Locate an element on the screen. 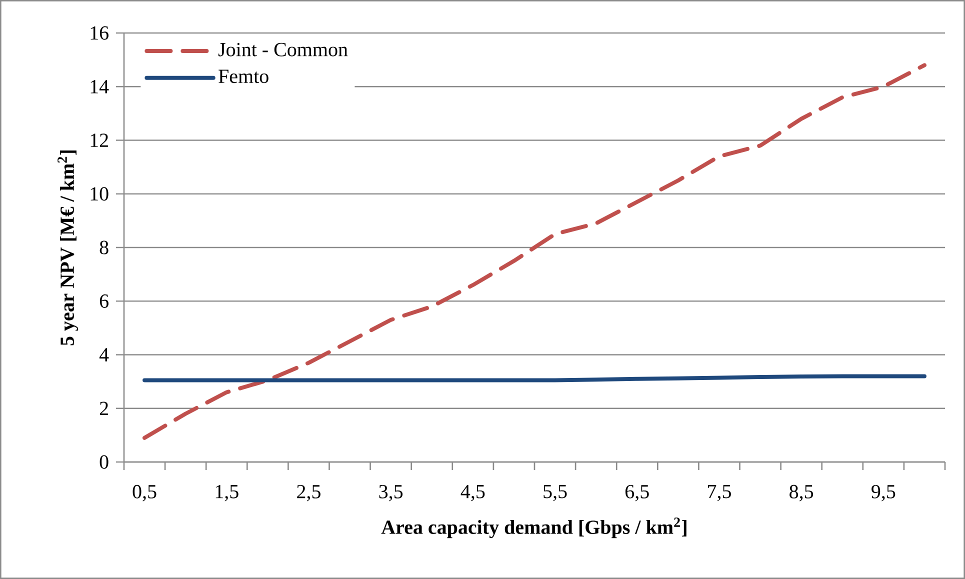 The height and width of the screenshot is (579, 965). x-tick-label: 9,5 is located at coordinates (884, 493).